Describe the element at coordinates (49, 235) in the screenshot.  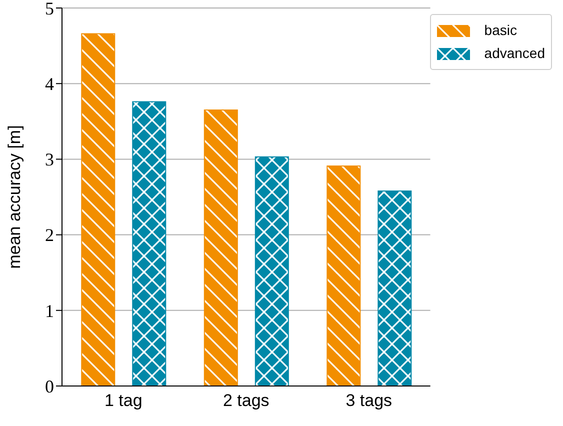
I see `y-tick-label: 2` at that location.